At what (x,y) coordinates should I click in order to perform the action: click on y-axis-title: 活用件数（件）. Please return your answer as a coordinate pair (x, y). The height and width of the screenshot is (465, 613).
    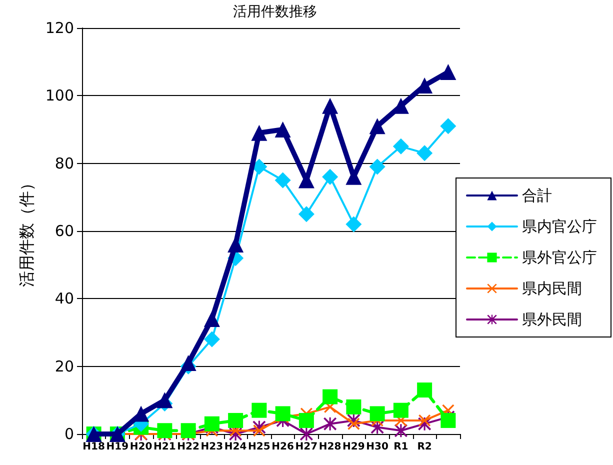
    Looking at the image, I should click on (26, 231).